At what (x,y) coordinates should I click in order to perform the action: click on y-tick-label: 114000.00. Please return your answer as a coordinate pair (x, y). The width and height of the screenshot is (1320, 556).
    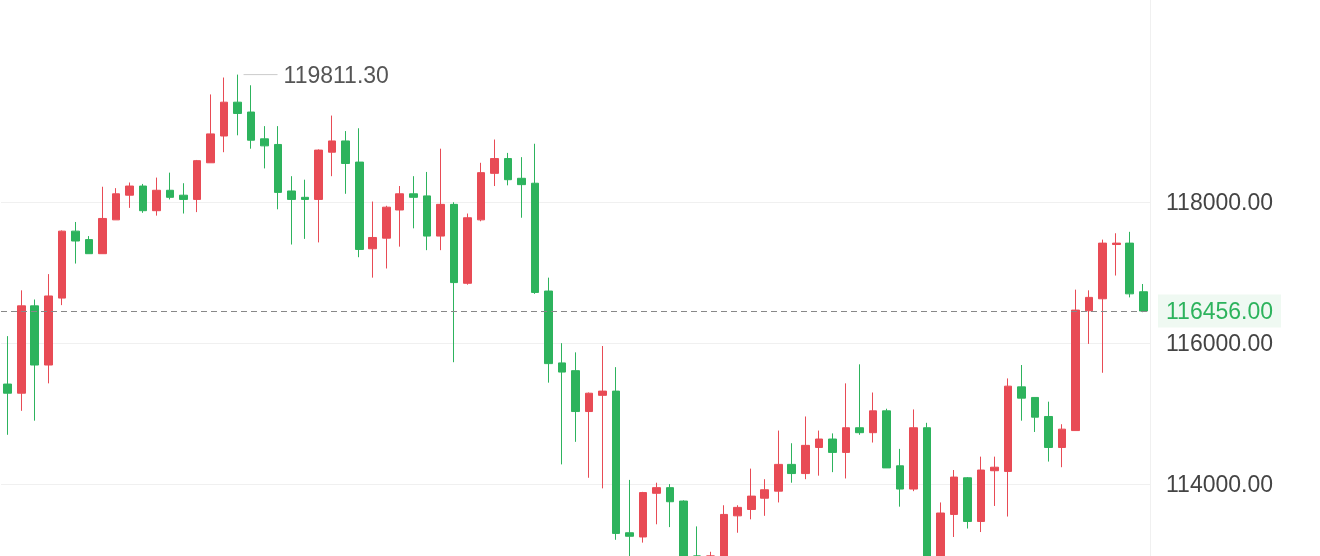
    Looking at the image, I should click on (1220, 484).